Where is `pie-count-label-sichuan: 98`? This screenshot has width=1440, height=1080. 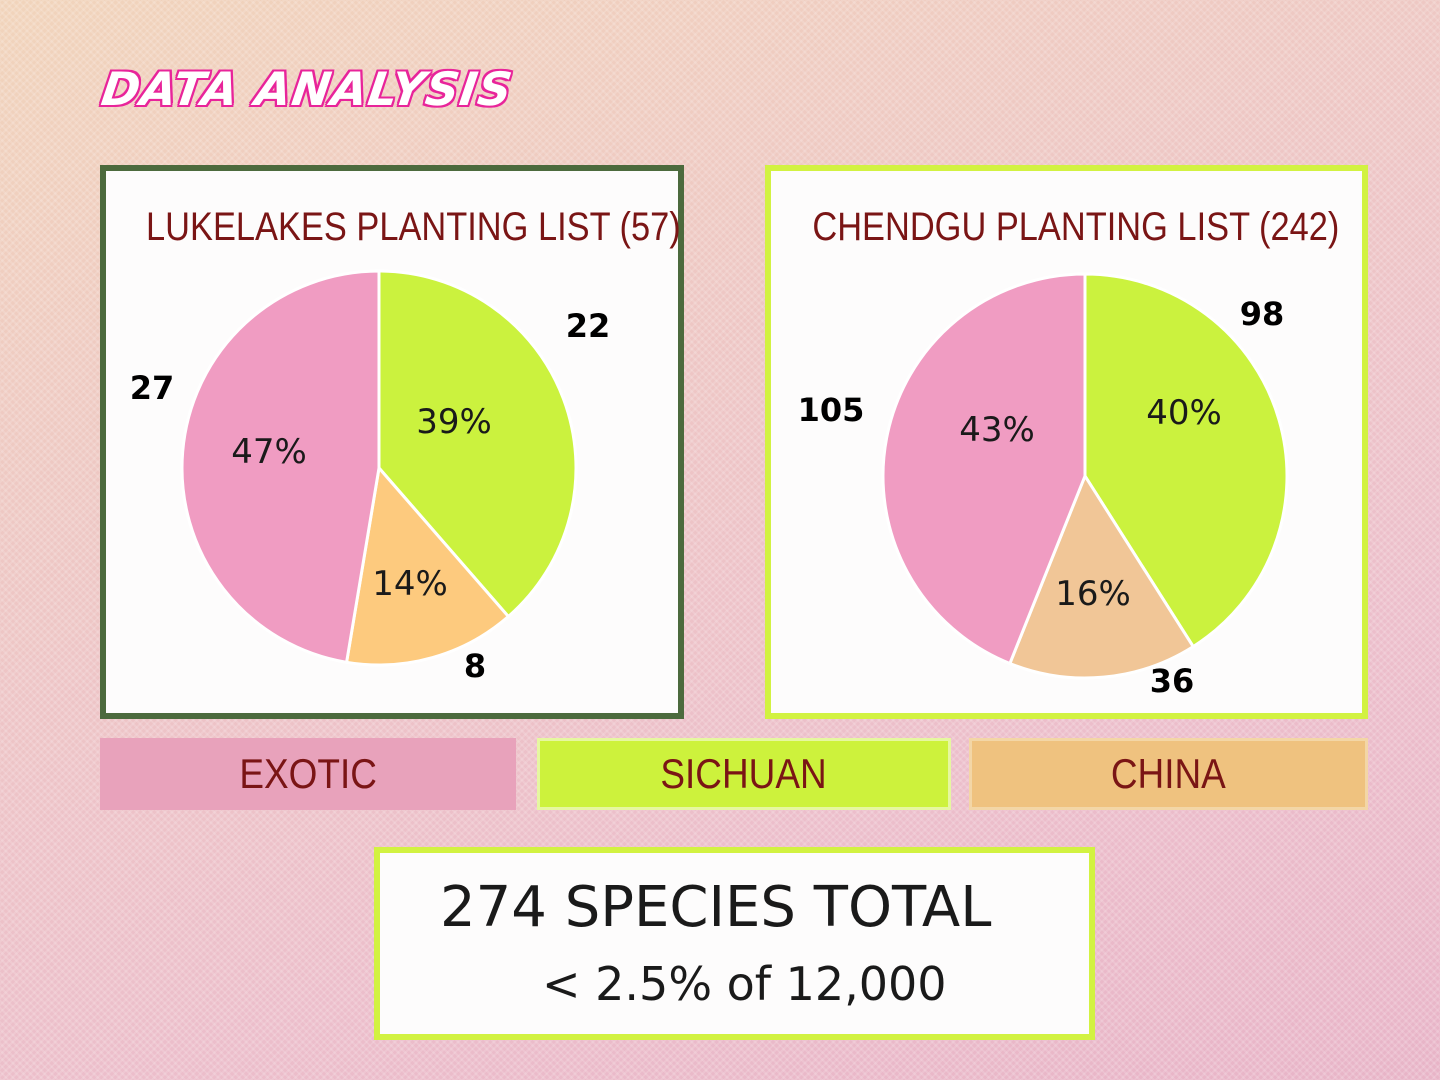 pie-count-label-sichuan: 98 is located at coordinates (1262, 314).